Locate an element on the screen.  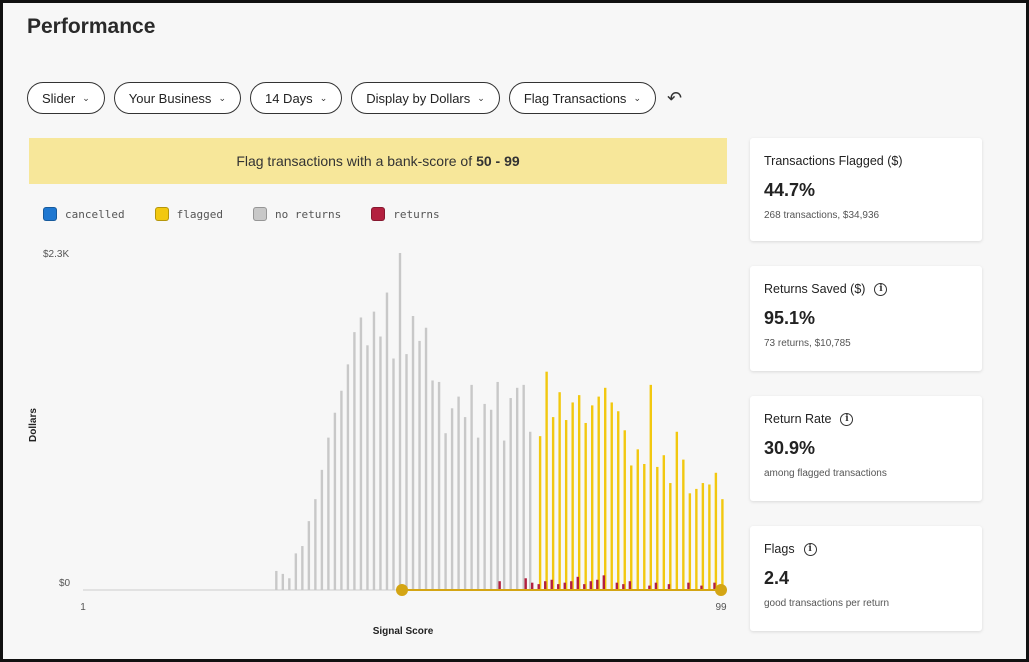
business-dropdown: Your Business ⌄ is located at coordinates (177, 98).